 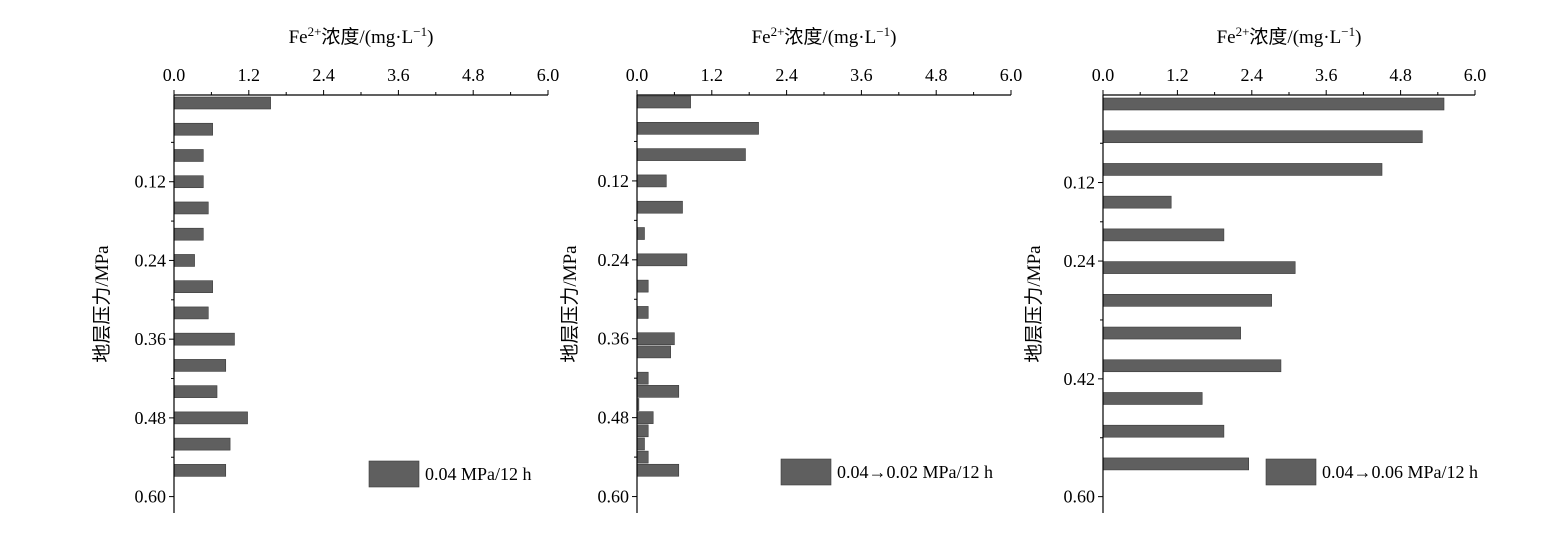 I want to click on legend: 0.04→0.02 MPa/12 h, so click(x=886, y=472).